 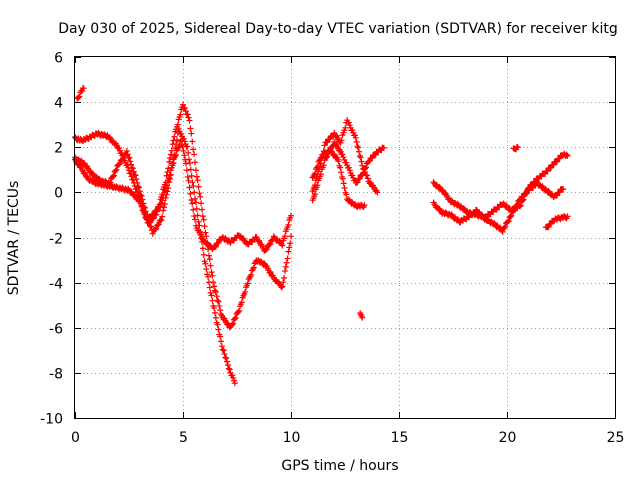 What do you see at coordinates (58, 149) in the screenshot?
I see `y-tick-label: 2` at bounding box center [58, 149].